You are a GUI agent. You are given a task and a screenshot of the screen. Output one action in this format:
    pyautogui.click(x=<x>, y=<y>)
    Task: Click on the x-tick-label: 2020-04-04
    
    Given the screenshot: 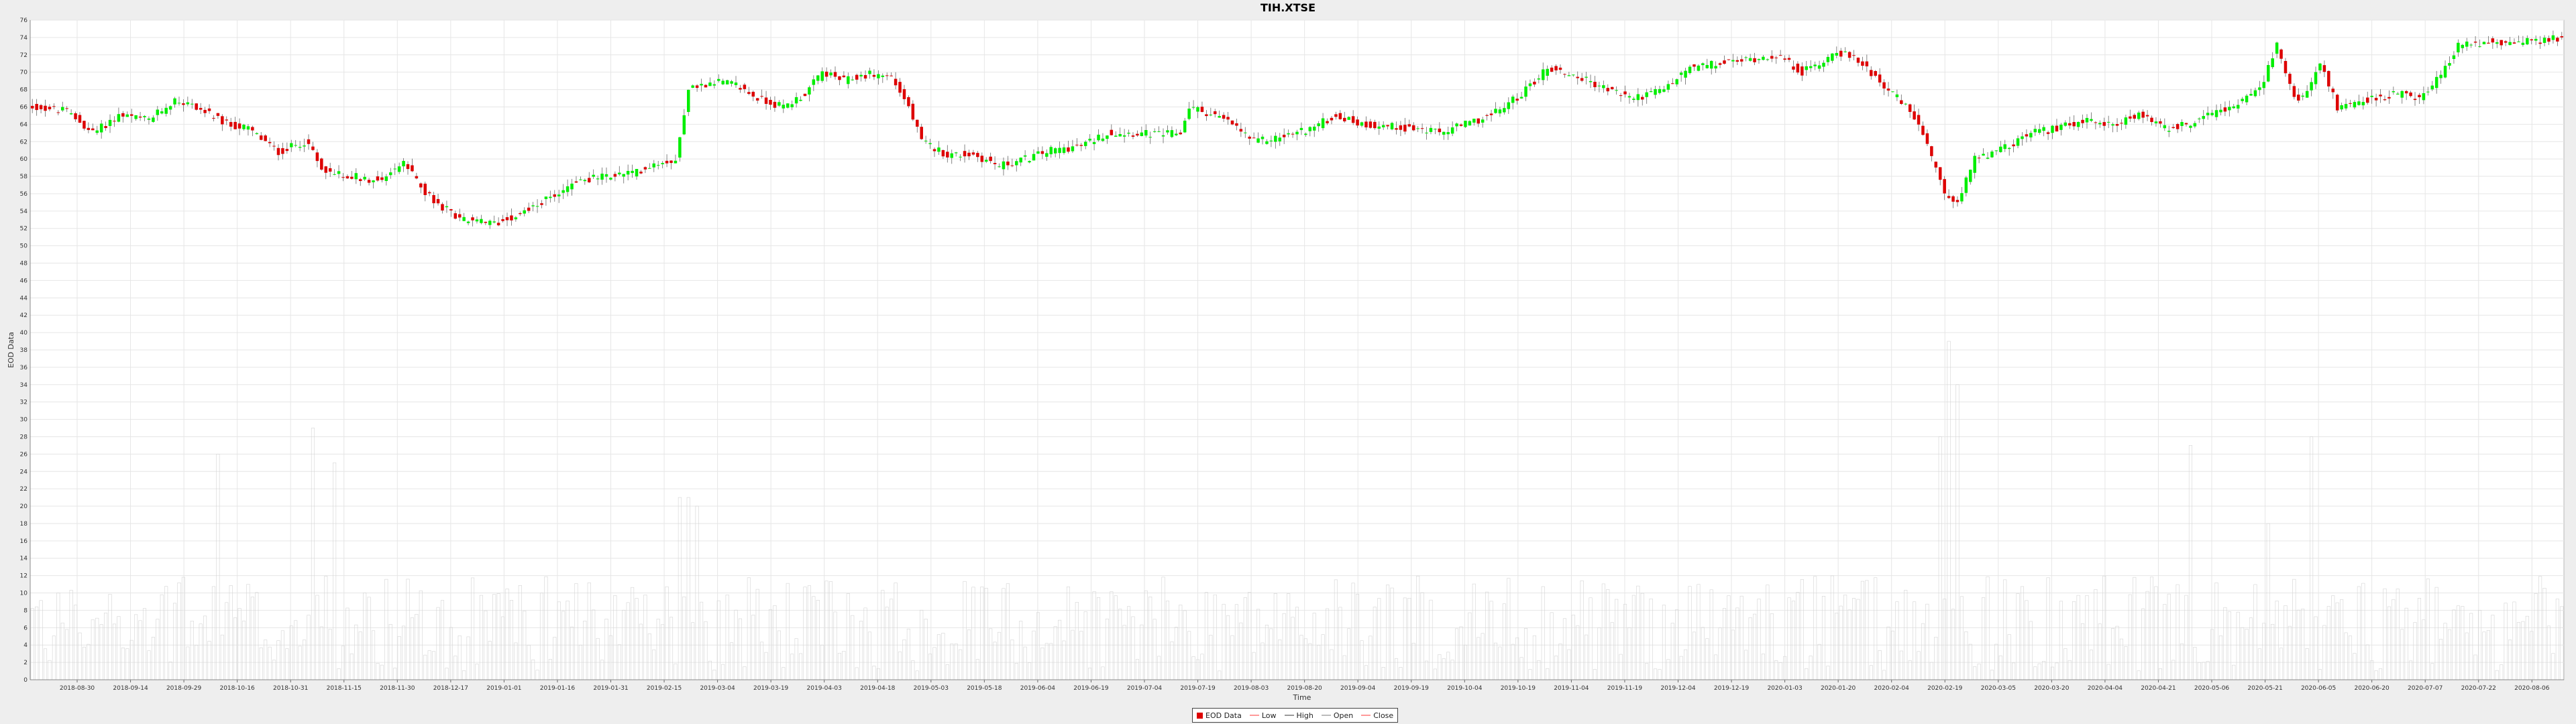 What is the action you would take?
    pyautogui.click(x=2105, y=688)
    